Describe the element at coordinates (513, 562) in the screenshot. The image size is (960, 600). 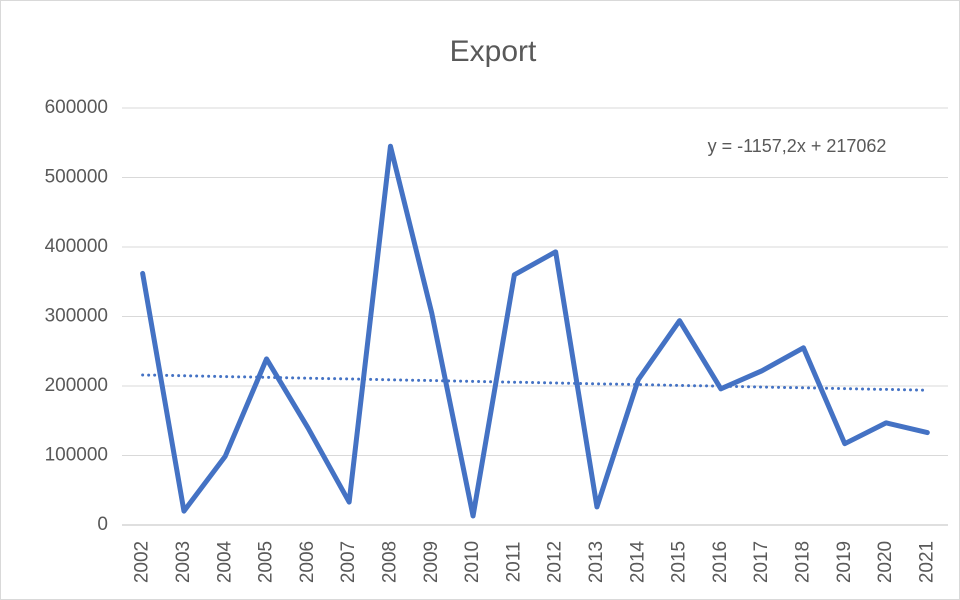
I see `x-tick-label: 2011` at that location.